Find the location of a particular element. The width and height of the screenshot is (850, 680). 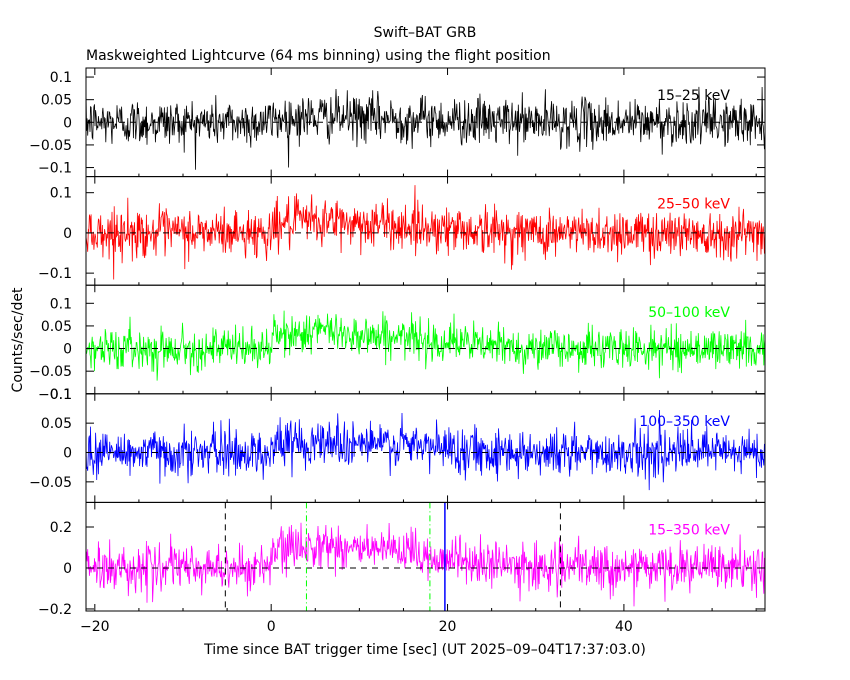

band-label-1: 15–25 keV is located at coordinates (693, 96).